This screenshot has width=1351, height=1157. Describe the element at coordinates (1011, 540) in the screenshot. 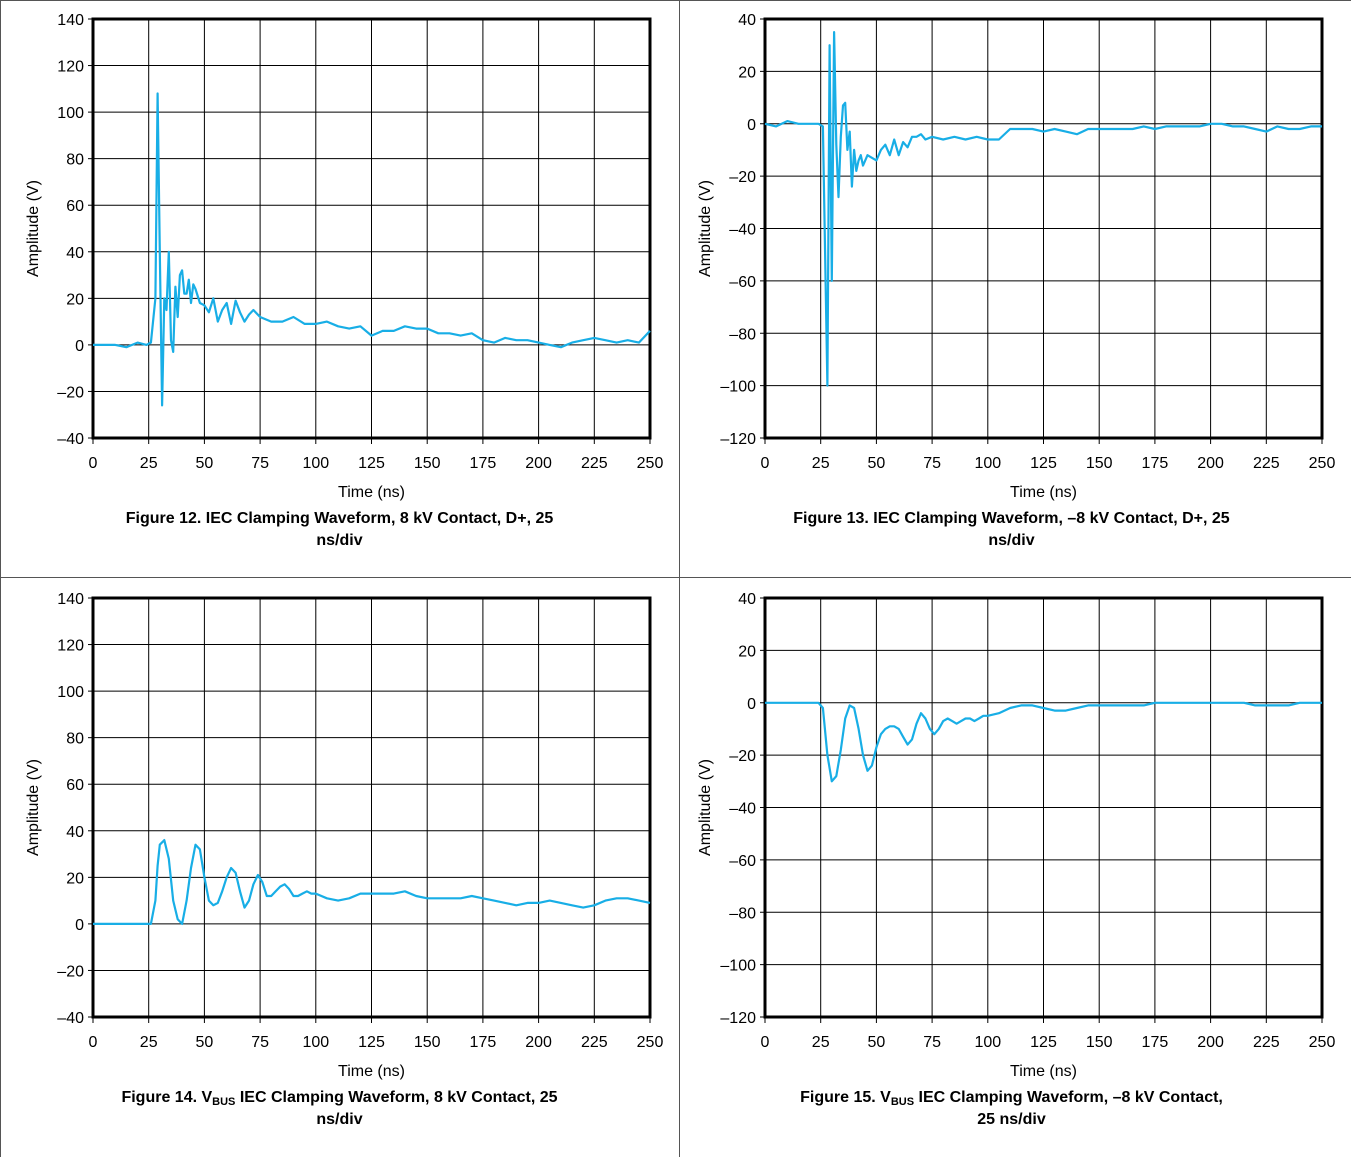

I see `figure-13-caption-line2: ns/div` at that location.